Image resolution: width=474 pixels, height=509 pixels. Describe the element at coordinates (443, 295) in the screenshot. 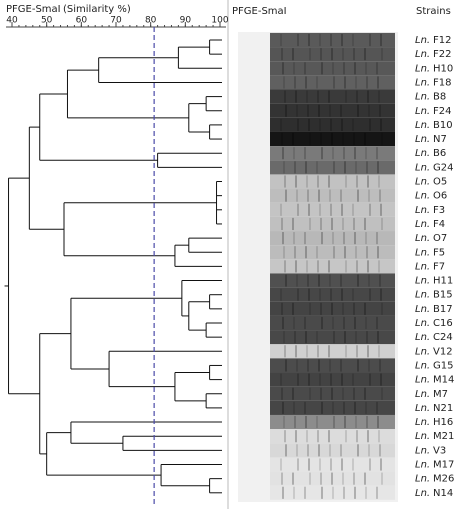

I see `strain-label: B15` at that location.